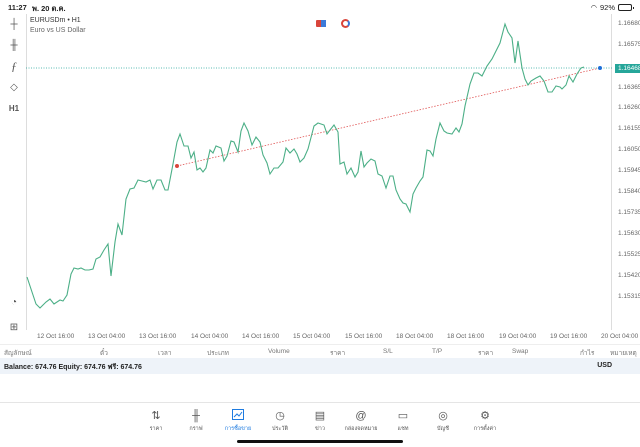 The width and height of the screenshot is (640, 447). I want to click on x-tick: 15 Oct 04:00, so click(312, 336).